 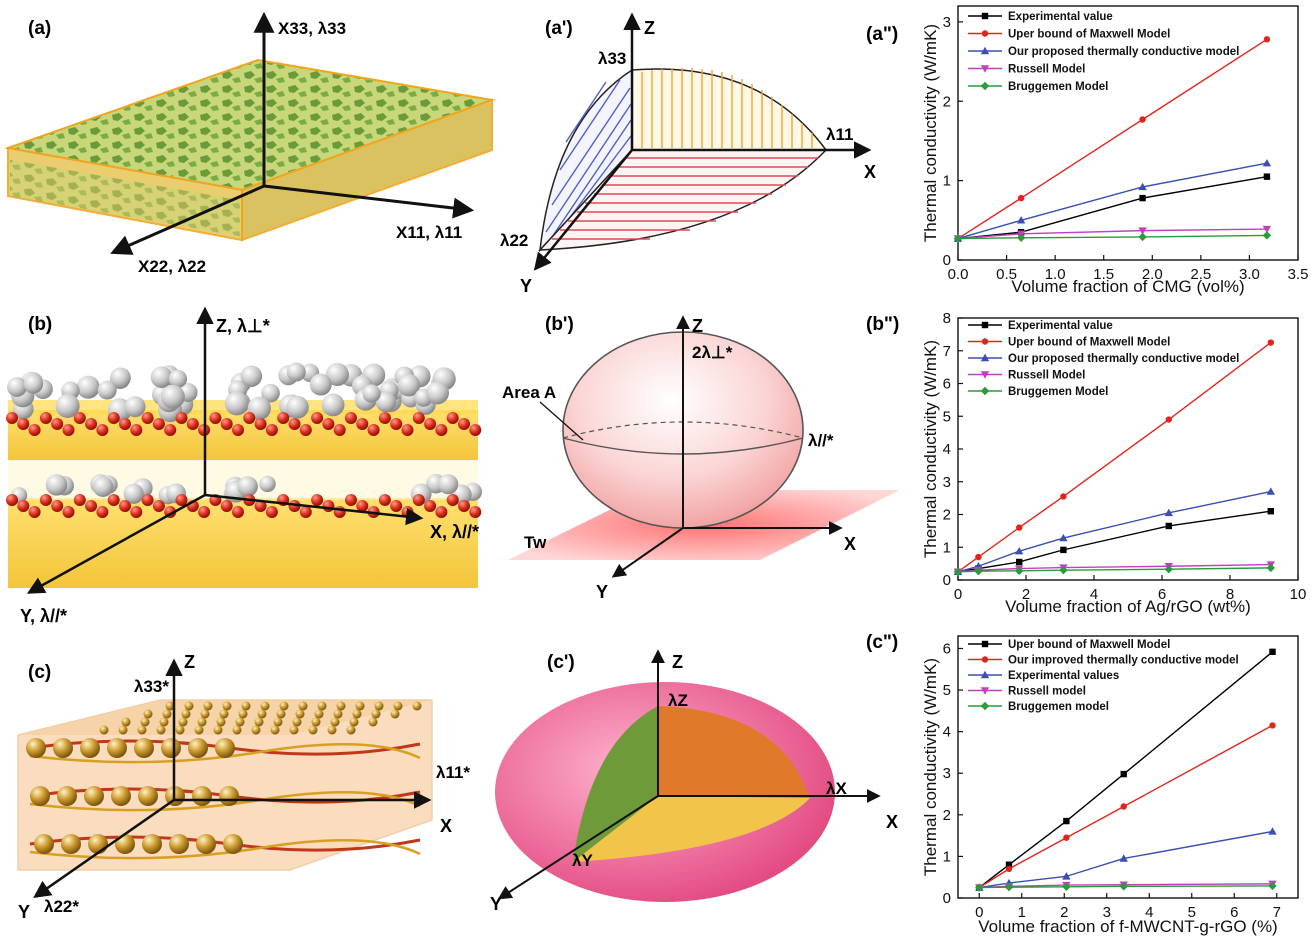 I want to click on label-l11-a1: λ11, so click(x=839, y=134).